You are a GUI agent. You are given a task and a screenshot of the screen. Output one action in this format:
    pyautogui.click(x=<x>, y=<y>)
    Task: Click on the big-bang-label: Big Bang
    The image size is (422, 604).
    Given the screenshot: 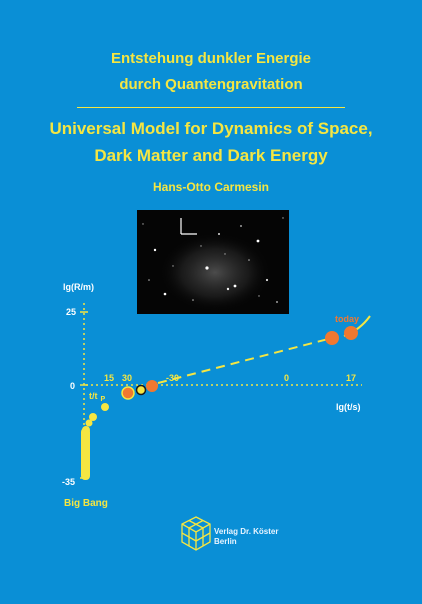 What is the action you would take?
    pyautogui.click(x=86, y=503)
    